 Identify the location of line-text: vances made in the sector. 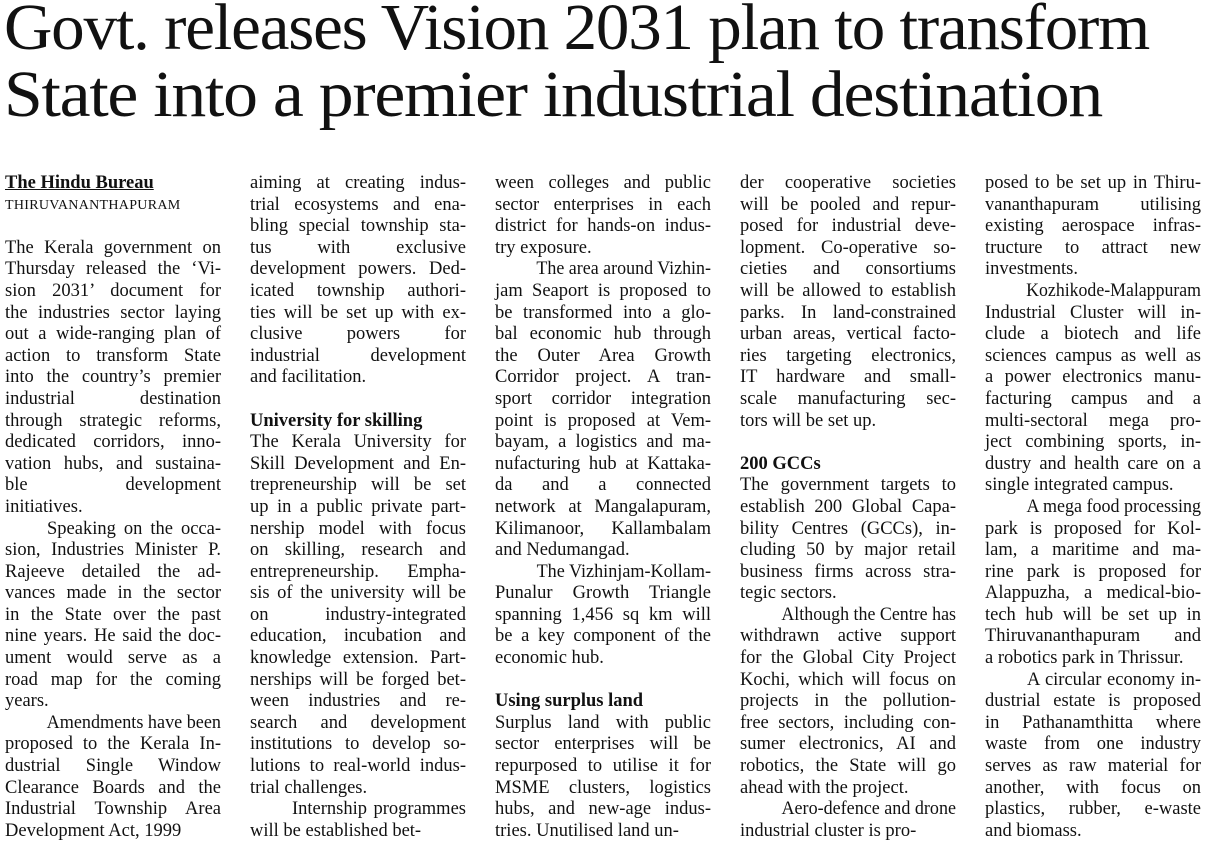
(113, 593).